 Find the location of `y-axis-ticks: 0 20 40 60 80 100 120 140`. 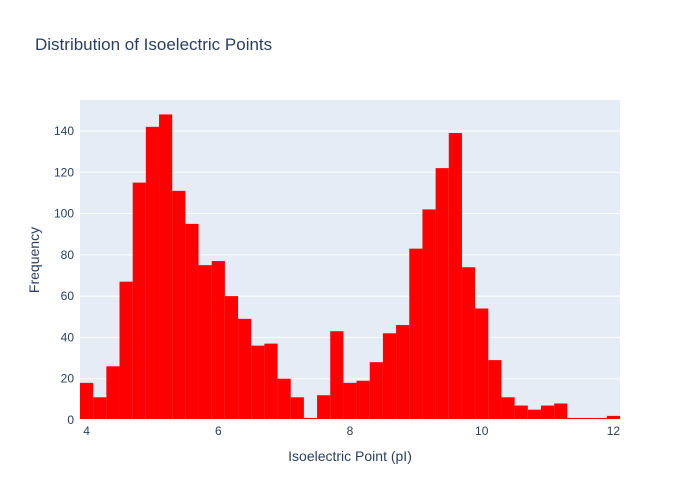

y-axis-ticks: 0 20 40 60 80 100 120 140 is located at coordinates (64, 275).